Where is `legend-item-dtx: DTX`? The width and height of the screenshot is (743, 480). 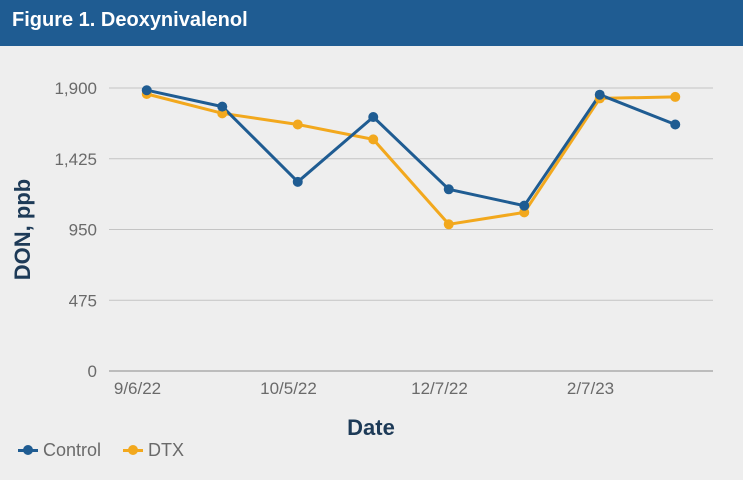 legend-item-dtx: DTX is located at coordinates (153, 450).